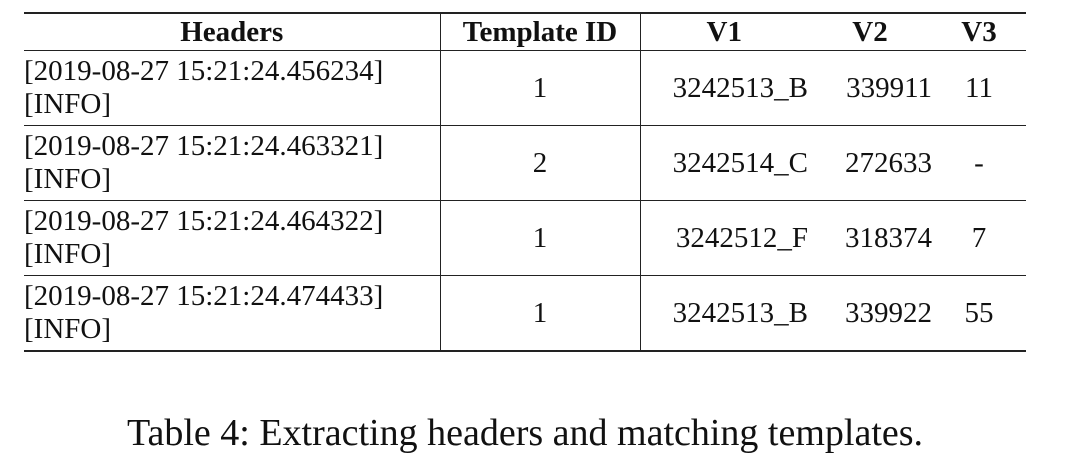 The image size is (1082, 468). Describe the element at coordinates (204, 146) in the screenshot. I see `header-timestamp: [2019-08-27 15:21:24.463321]` at that location.